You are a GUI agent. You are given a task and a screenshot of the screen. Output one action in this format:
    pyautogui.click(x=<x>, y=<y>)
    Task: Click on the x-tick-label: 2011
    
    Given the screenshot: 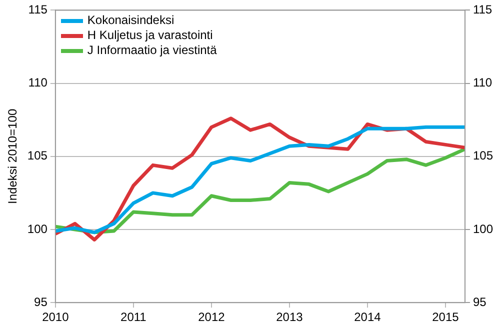 What is the action you would take?
    pyautogui.click(x=133, y=317)
    